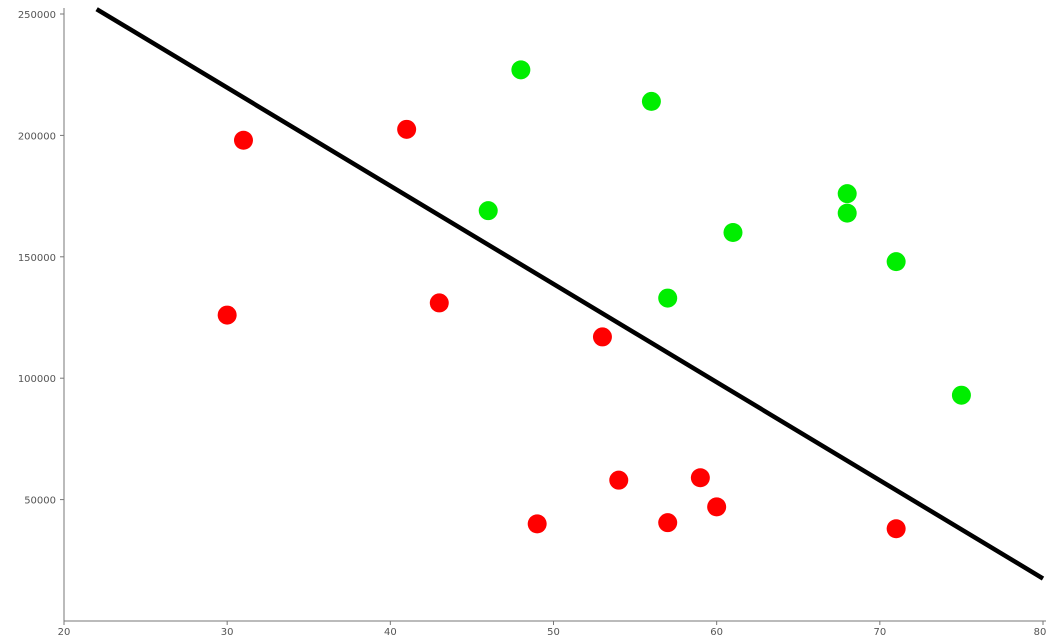  Describe the element at coordinates (64, 632) in the screenshot. I see `x-tick-label: 20` at that location.